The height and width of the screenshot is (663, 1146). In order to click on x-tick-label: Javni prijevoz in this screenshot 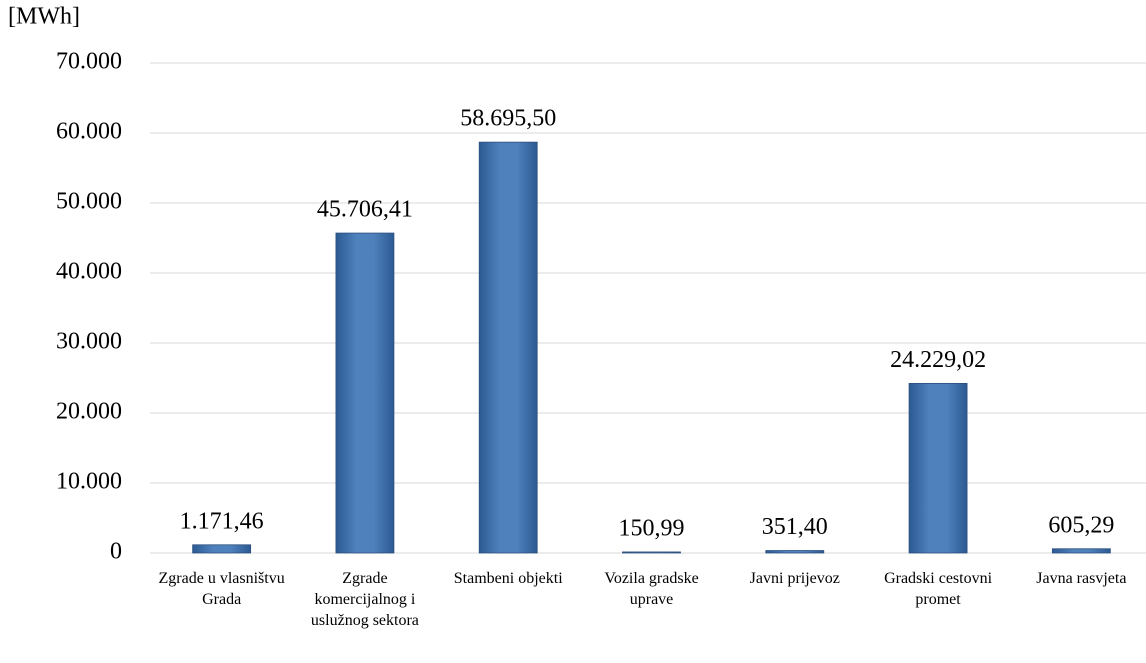, I will do `click(794, 578)`.